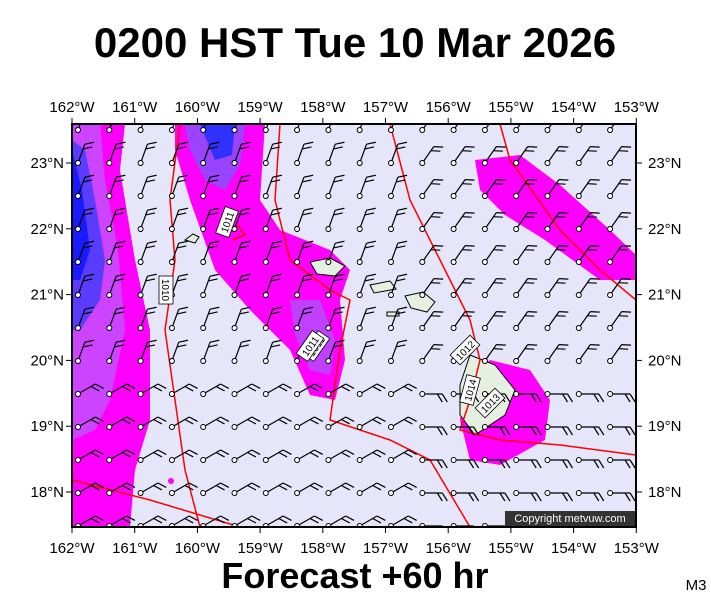  I want to click on lon-label: 161°W, so click(135, 548).